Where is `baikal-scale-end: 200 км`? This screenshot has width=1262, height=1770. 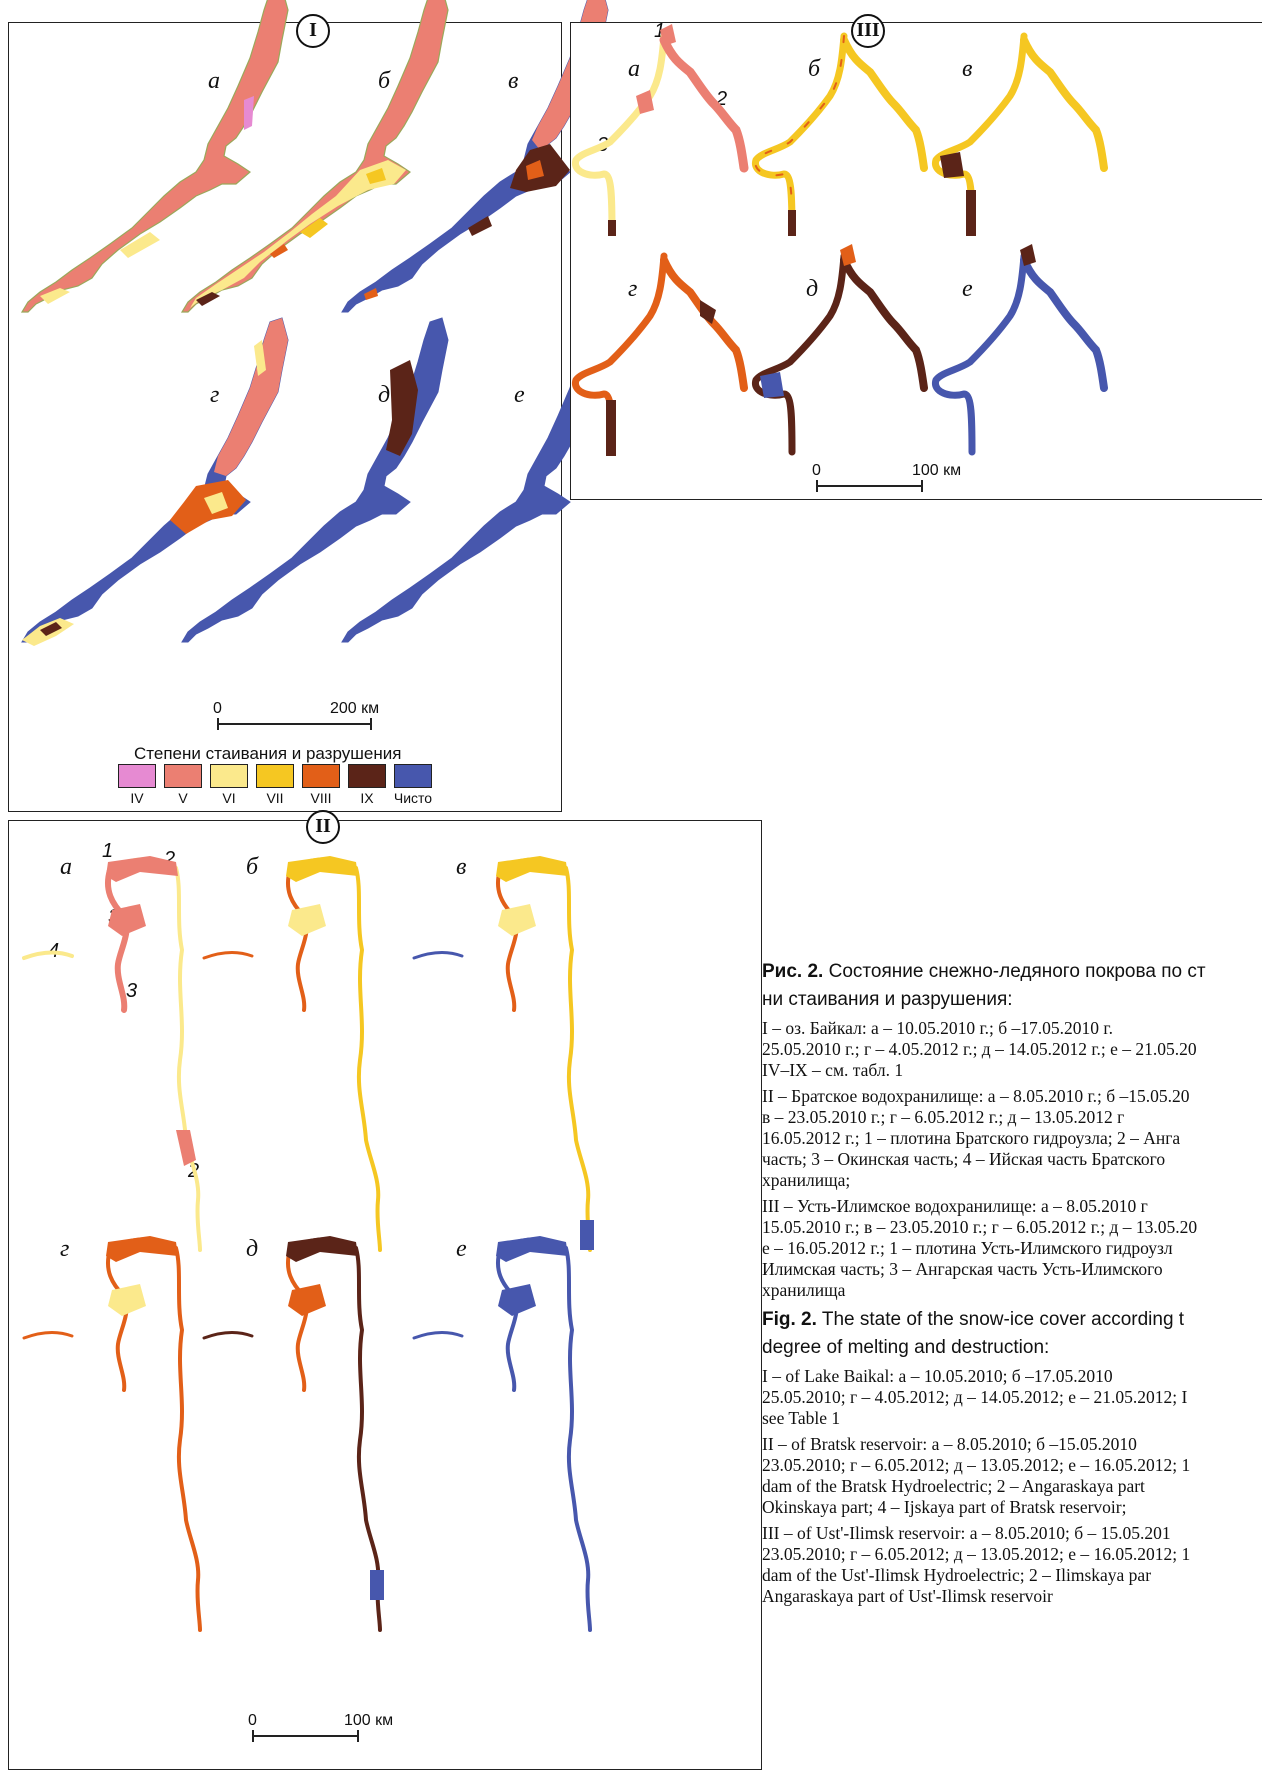
baikal-scale-end: 200 км is located at coordinates (355, 708).